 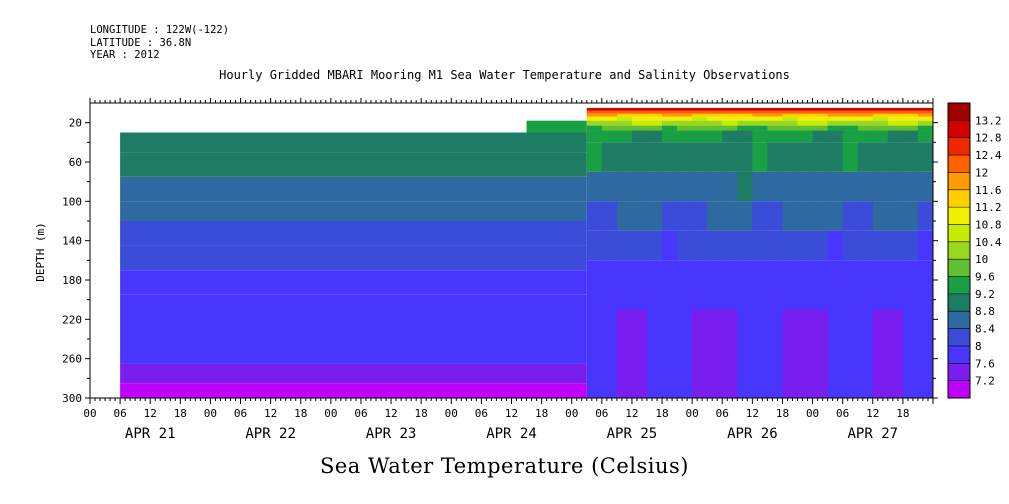 I want to click on colorbar-label: 13.2, so click(x=988, y=120).